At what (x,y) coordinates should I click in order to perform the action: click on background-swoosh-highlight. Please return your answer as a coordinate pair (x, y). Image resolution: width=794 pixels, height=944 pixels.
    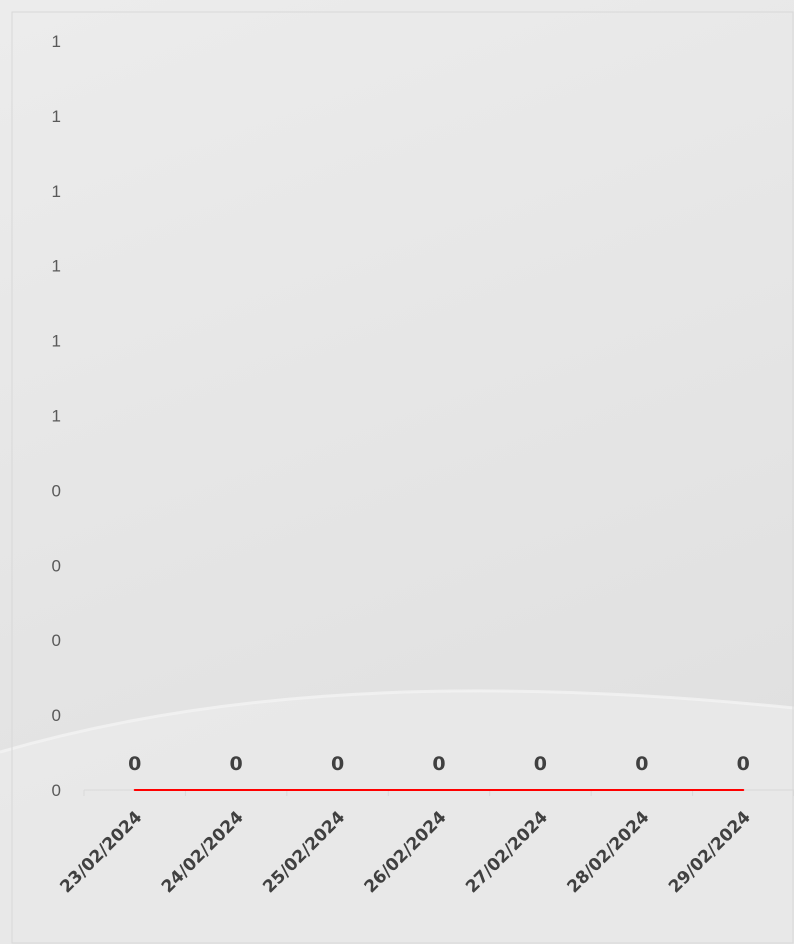
    Looking at the image, I should click on (397, 721).